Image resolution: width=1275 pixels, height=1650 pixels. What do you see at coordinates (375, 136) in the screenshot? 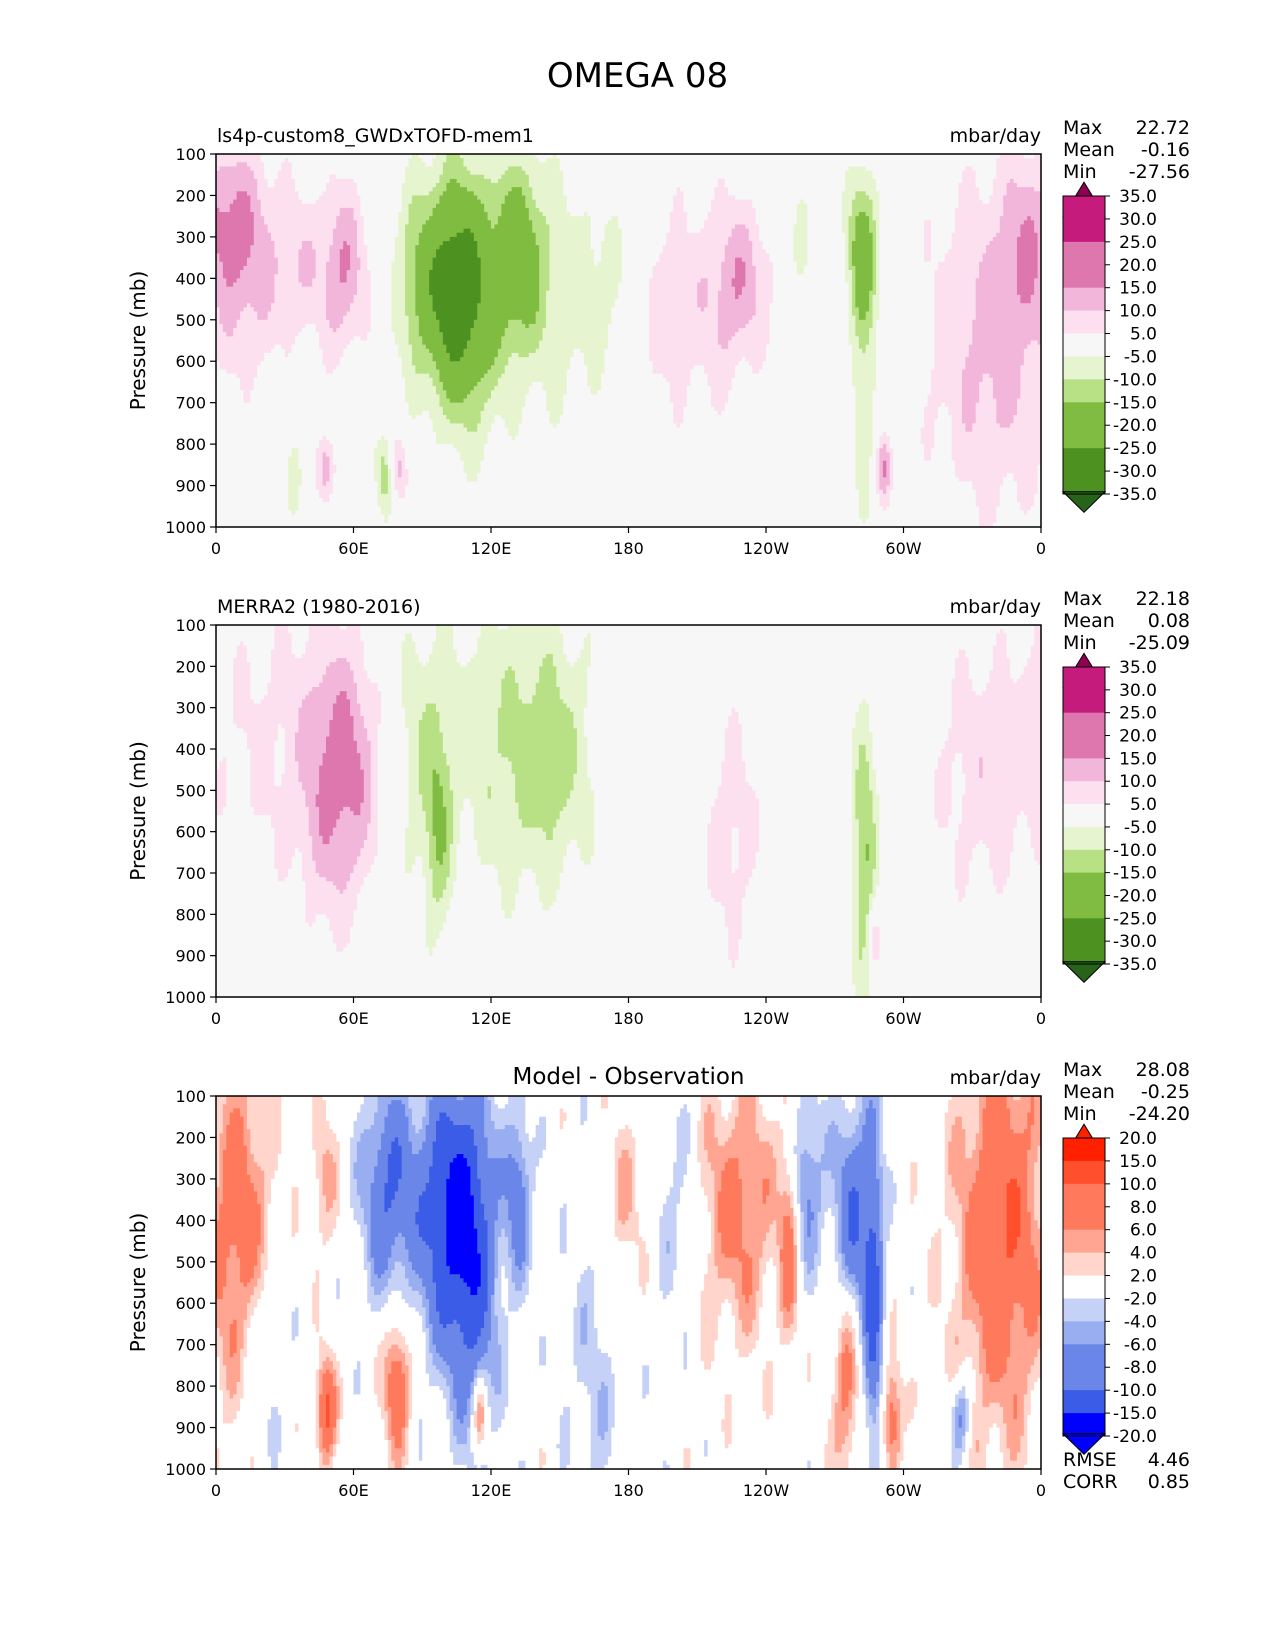
I see `panel-subtitle: ls4p-custom8_GWDxTOFD-mem1` at bounding box center [375, 136].